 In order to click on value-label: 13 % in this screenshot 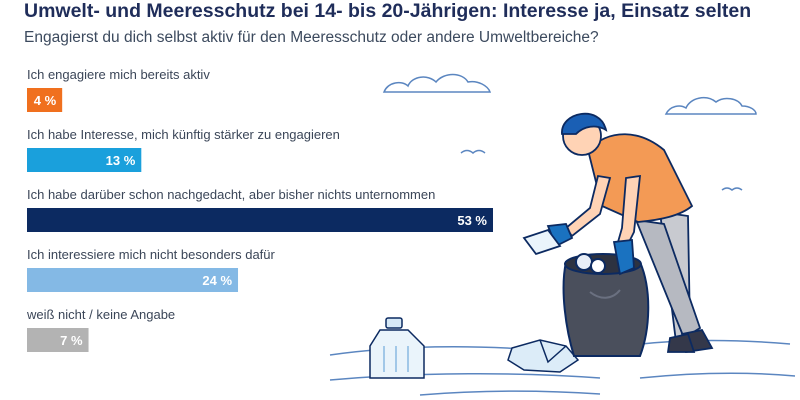, I will do `click(121, 160)`.